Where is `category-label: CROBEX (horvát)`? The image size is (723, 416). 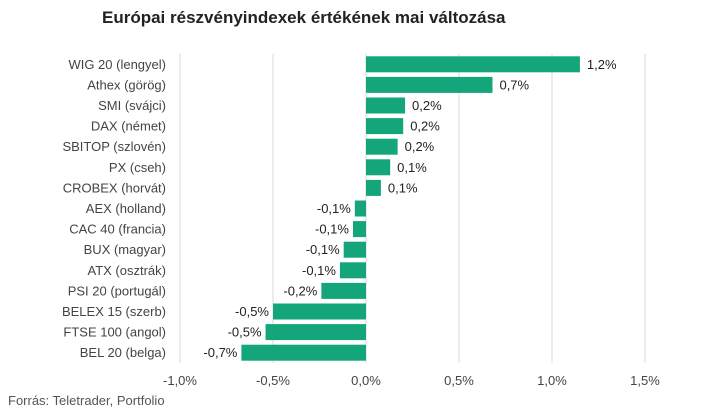 category-label: CROBEX (horvát) is located at coordinates (114, 187).